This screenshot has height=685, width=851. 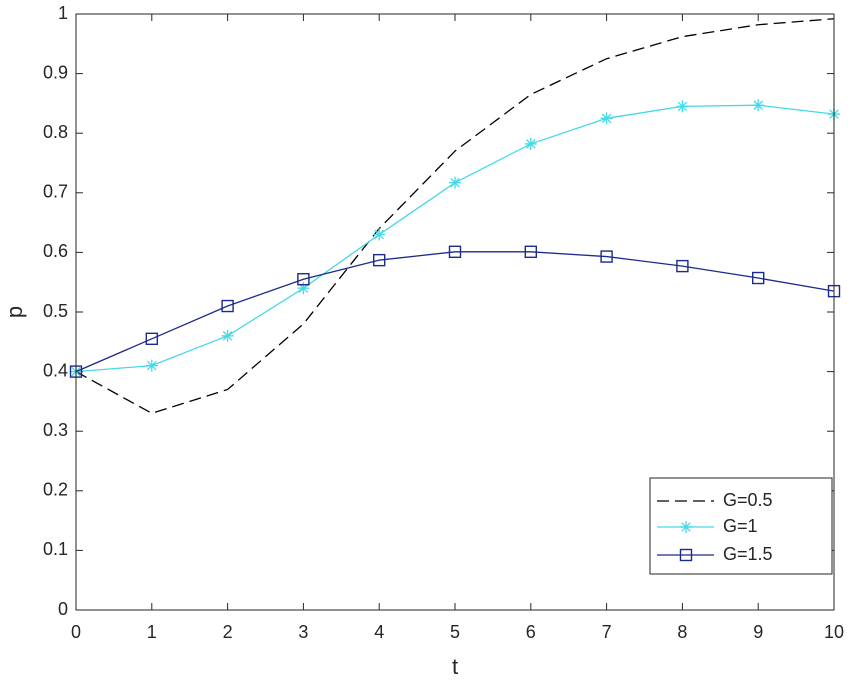 What do you see at coordinates (55, 251) in the screenshot?
I see `y-tick-label: 0.6` at bounding box center [55, 251].